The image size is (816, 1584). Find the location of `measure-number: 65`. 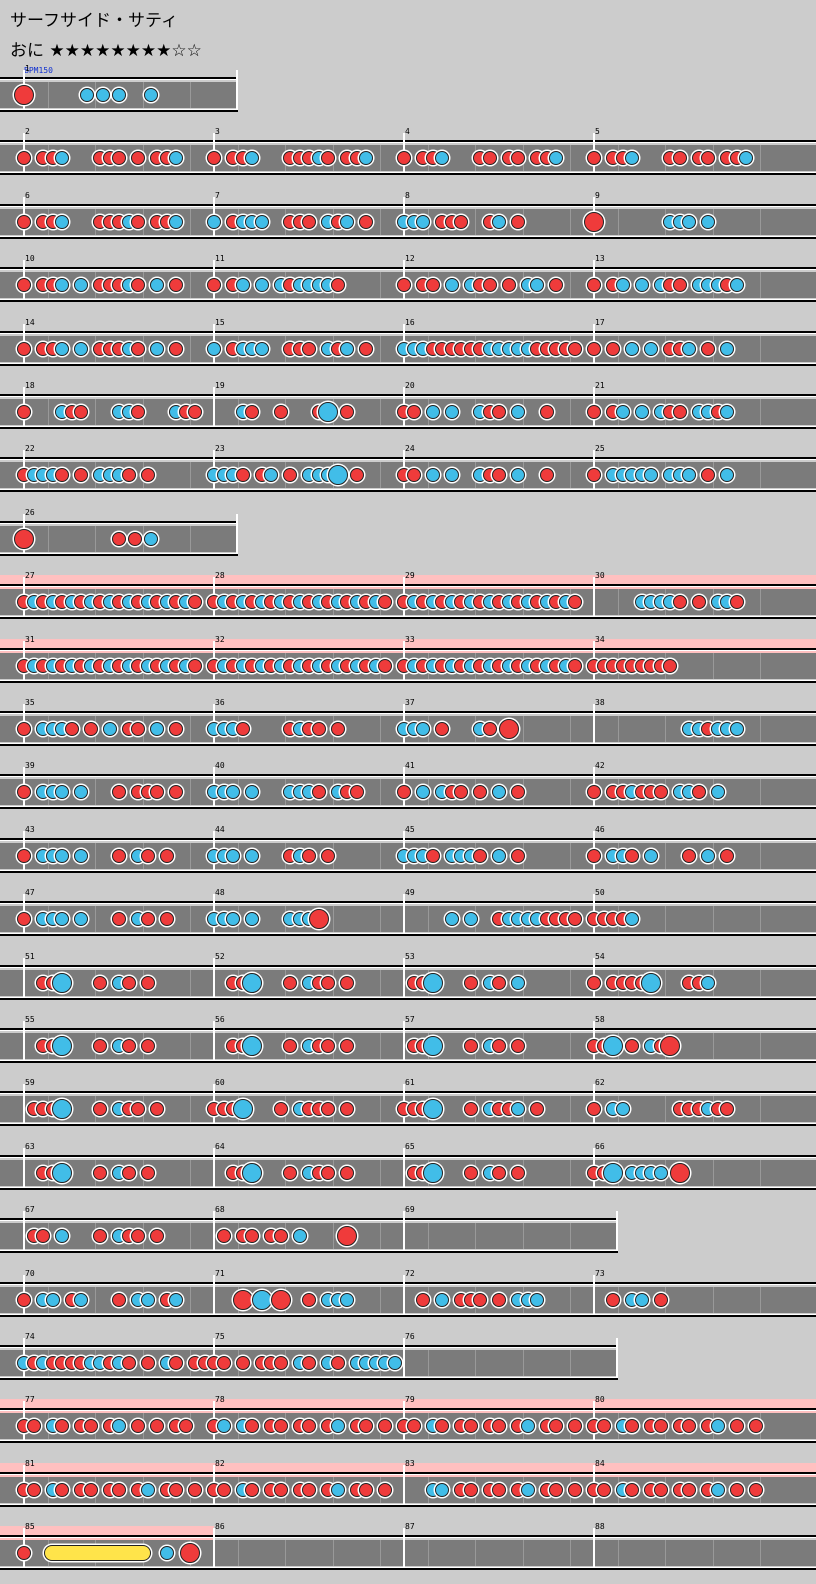

measure-number: 65 is located at coordinates (410, 1146).